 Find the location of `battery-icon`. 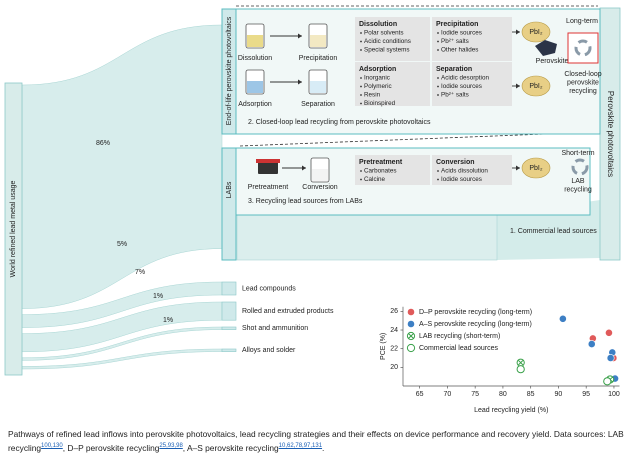

battery-icon is located at coordinates (268, 168).